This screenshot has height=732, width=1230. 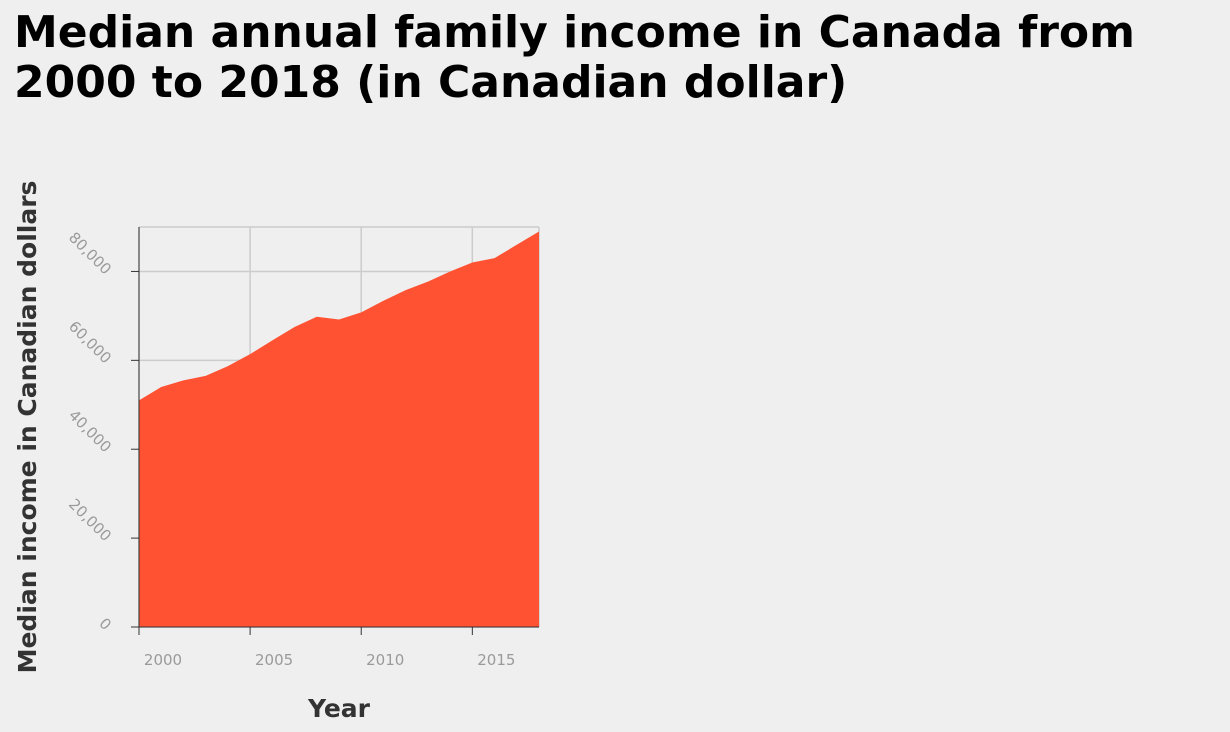 What do you see at coordinates (27, 427) in the screenshot?
I see `y-axis-label: Median income in Canadian dollars` at bounding box center [27, 427].